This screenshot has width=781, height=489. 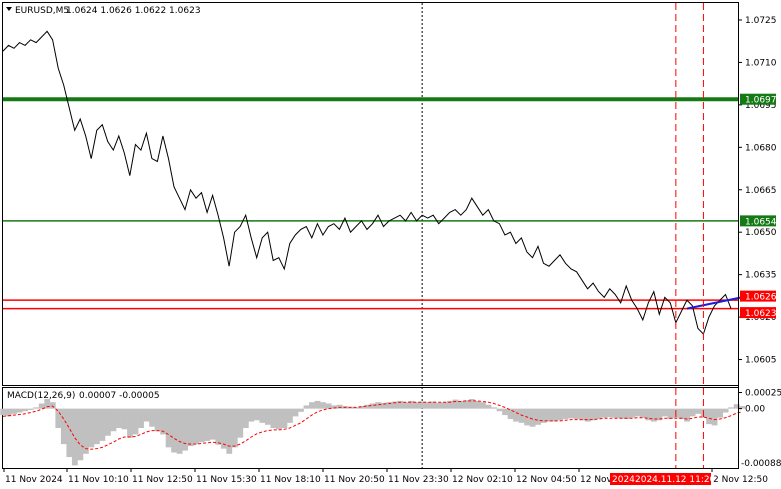 I want to click on time-label: 11 Nov 10:10, so click(x=98, y=480).